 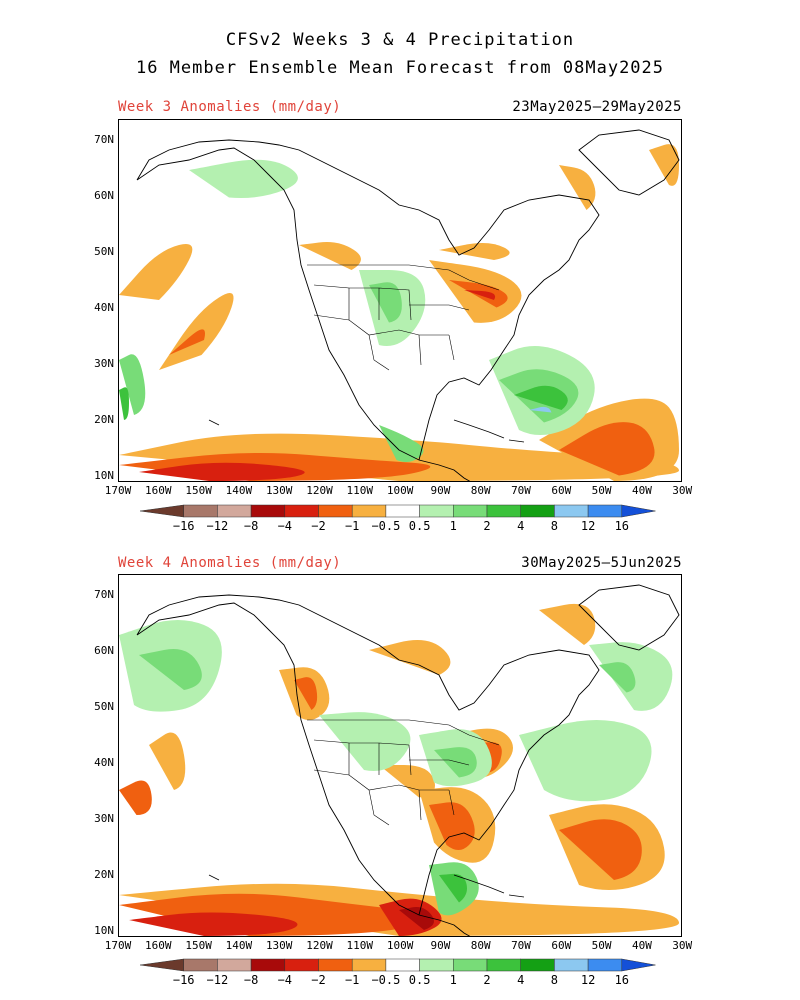 What do you see at coordinates (319, 945) in the screenshot?
I see `lon-label: 120W` at bounding box center [319, 945].